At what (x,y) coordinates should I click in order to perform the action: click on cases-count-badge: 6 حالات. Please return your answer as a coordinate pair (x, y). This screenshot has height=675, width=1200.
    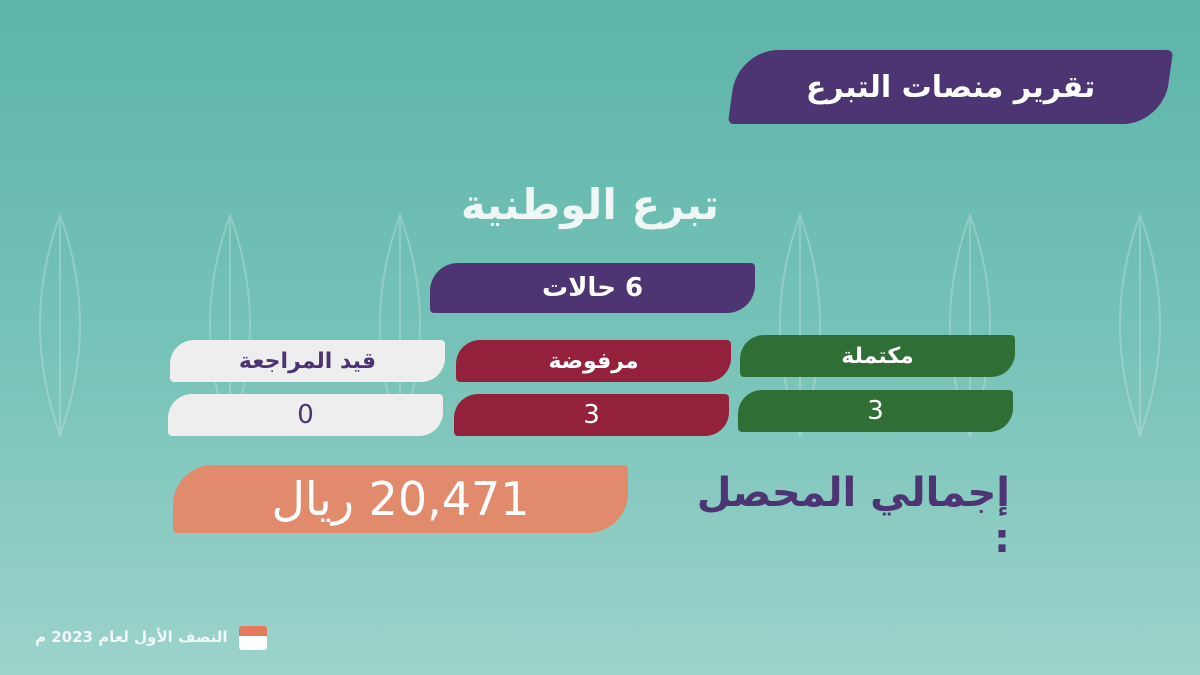
    Looking at the image, I should click on (592, 288).